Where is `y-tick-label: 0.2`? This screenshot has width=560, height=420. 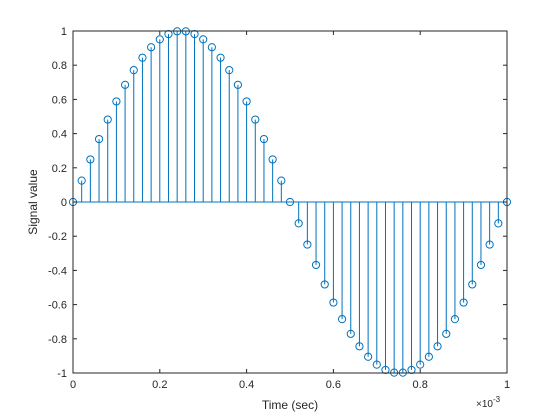
y-tick-label: 0.2 is located at coordinates (59, 169).